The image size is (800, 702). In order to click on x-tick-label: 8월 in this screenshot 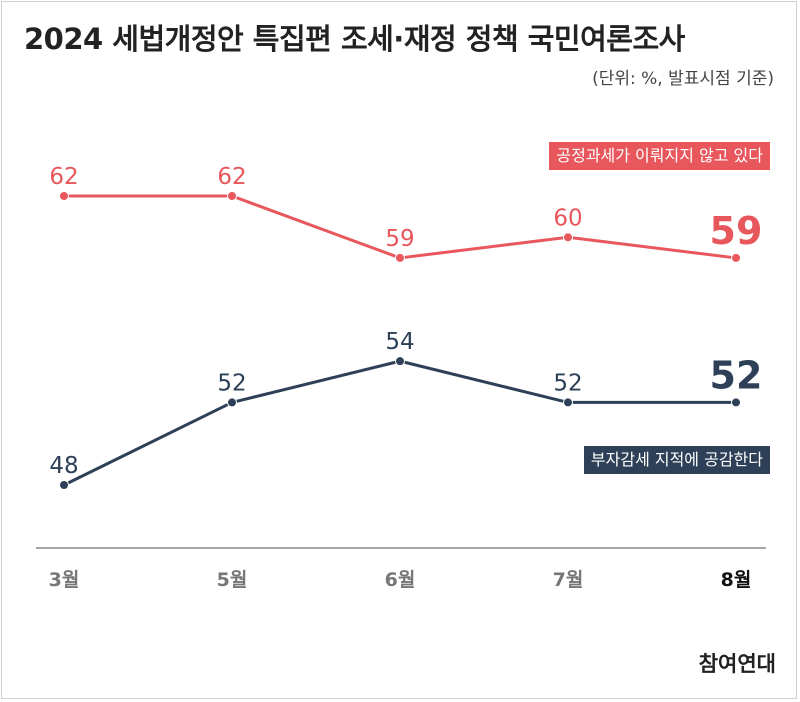, I will do `click(736, 580)`.